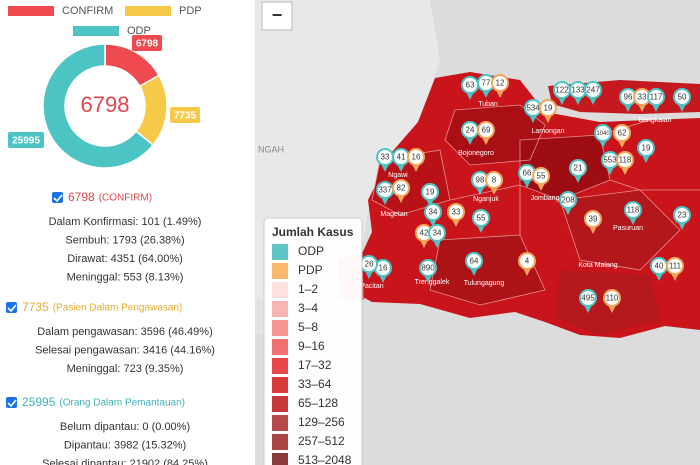  I want to click on map-marker-label: 82, so click(401, 188).